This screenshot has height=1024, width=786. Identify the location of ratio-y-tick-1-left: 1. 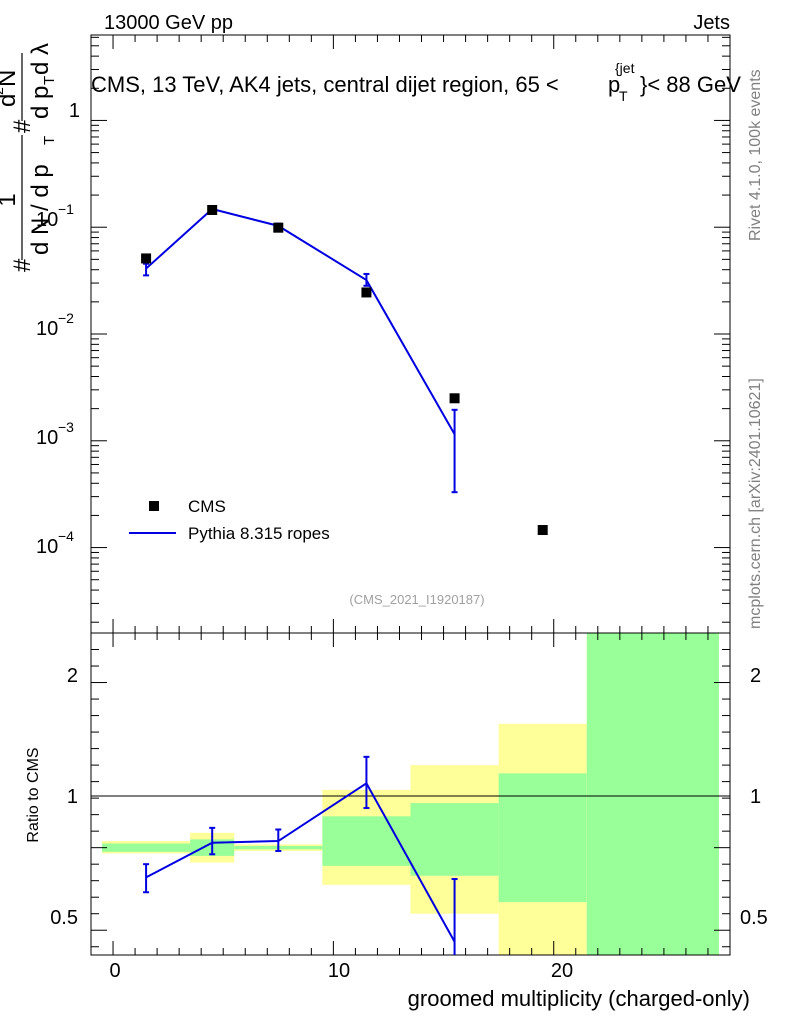
(72, 797).